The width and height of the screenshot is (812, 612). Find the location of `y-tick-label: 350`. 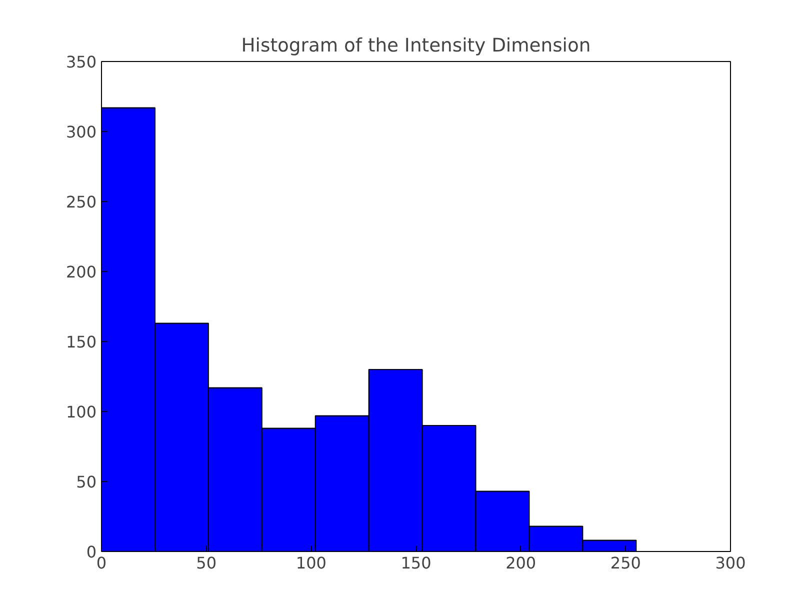

y-tick-label: 350 is located at coordinates (81, 62).